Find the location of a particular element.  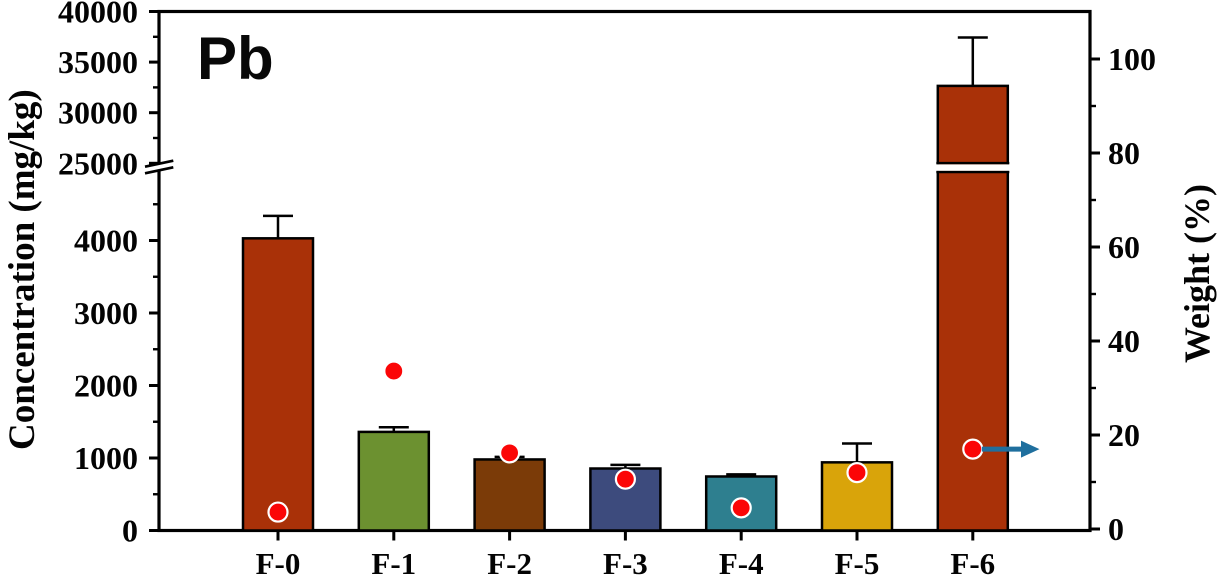

y-left-tick-label: 25000 is located at coordinates (98, 163).